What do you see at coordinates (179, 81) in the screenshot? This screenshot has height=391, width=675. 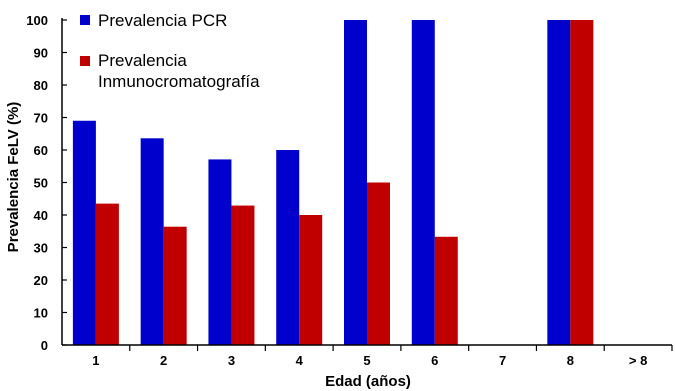 I see `legend-label-inmuno-line2: Inmunocromatografía` at bounding box center [179, 81].